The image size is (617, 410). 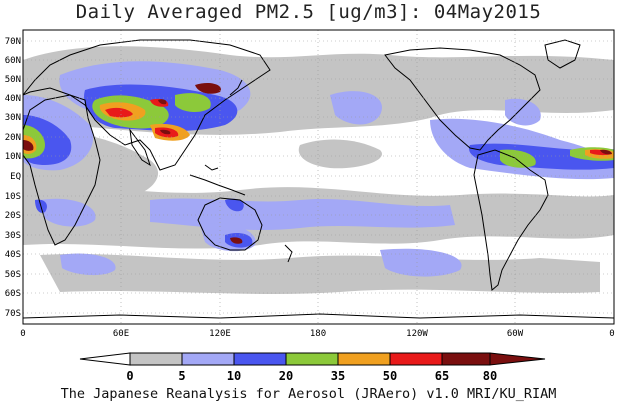 What do you see at coordinates (13, 236) in the screenshot?
I see `lat-label: 30S` at bounding box center [13, 236].